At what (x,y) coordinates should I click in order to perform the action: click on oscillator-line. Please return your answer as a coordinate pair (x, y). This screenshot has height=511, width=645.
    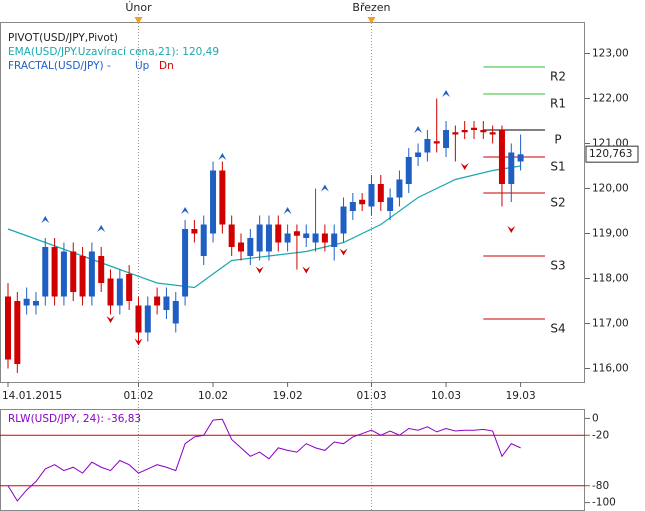
    Looking at the image, I should click on (264, 460).